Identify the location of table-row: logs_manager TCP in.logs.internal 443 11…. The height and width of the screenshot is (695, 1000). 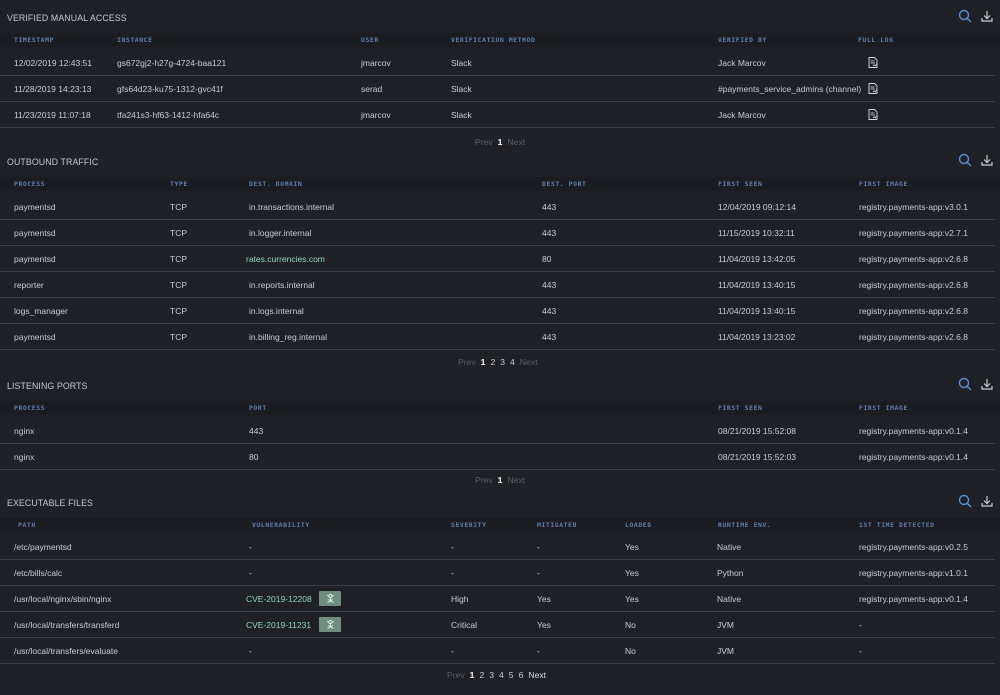
(497, 311).